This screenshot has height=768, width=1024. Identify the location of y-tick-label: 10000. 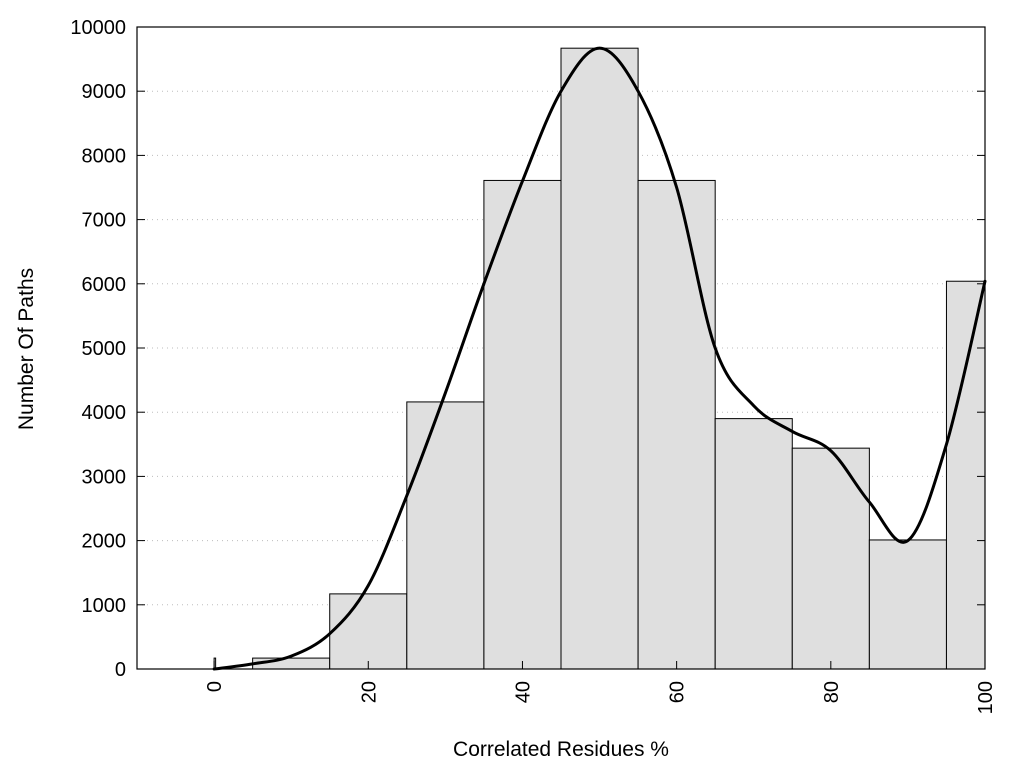
(98, 28).